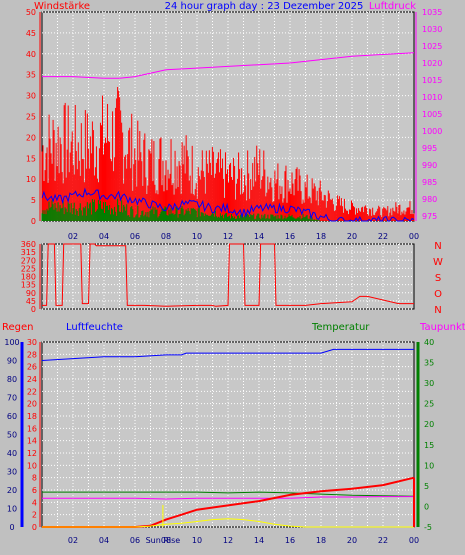 The width and height of the screenshot is (465, 555). What do you see at coordinates (429, 182) in the screenshot?
I see `pressure-y-tick: 985` at bounding box center [429, 182].